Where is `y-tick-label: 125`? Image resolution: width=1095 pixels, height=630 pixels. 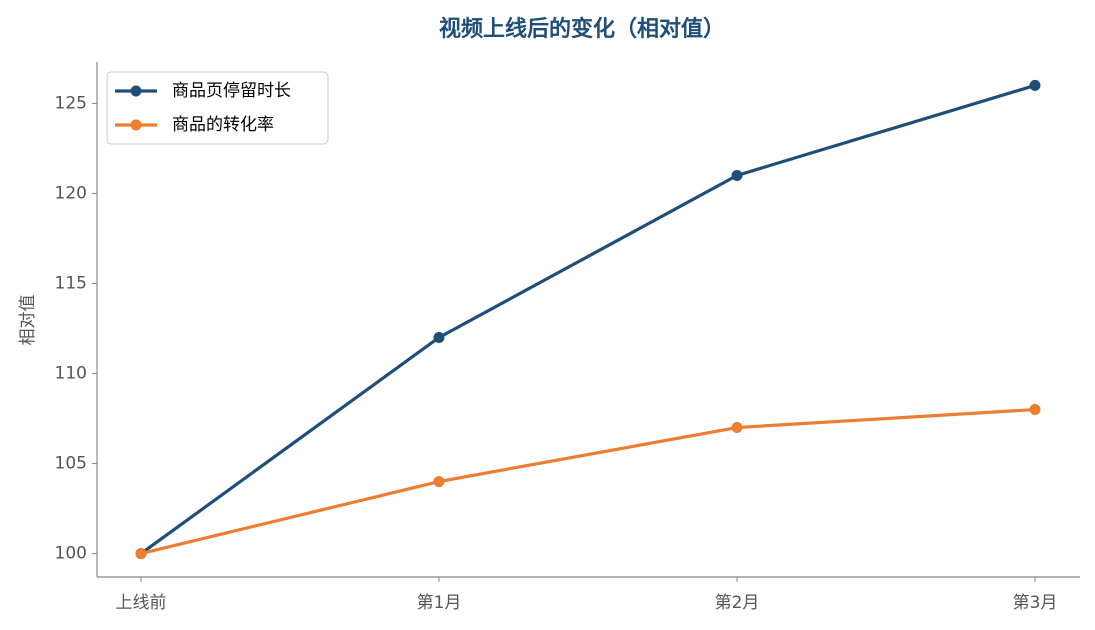 y-tick-label: 125 is located at coordinates (71, 103).